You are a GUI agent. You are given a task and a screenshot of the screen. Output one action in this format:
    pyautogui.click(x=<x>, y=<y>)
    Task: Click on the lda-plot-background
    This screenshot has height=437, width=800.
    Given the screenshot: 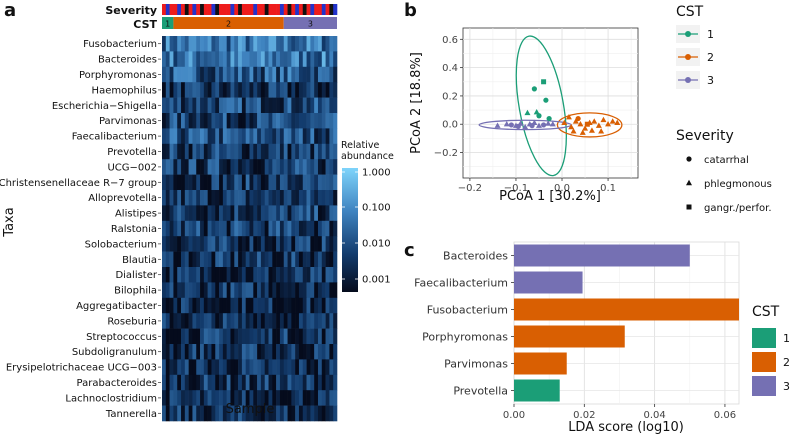 What is the action you would take?
    pyautogui.click(x=626, y=323)
    